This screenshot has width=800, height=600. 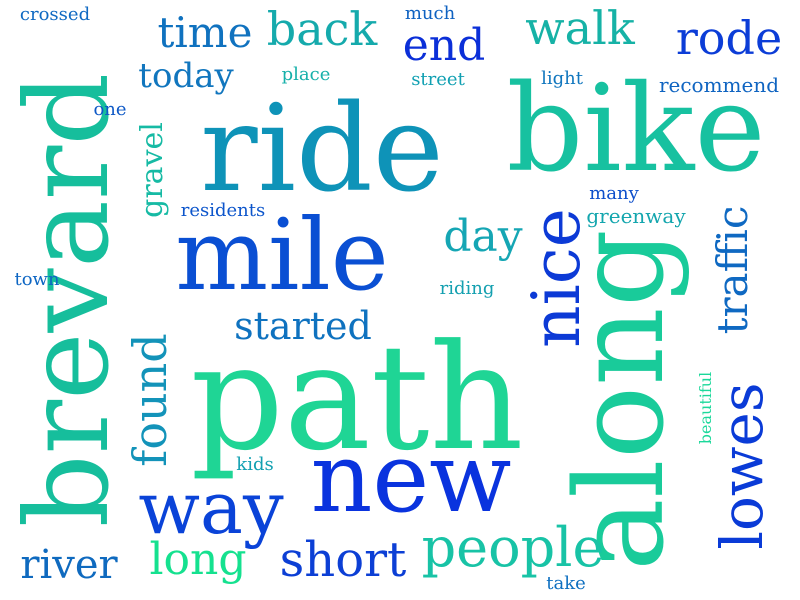 What do you see at coordinates (69, 565) in the screenshot?
I see `word-river: river` at bounding box center [69, 565].